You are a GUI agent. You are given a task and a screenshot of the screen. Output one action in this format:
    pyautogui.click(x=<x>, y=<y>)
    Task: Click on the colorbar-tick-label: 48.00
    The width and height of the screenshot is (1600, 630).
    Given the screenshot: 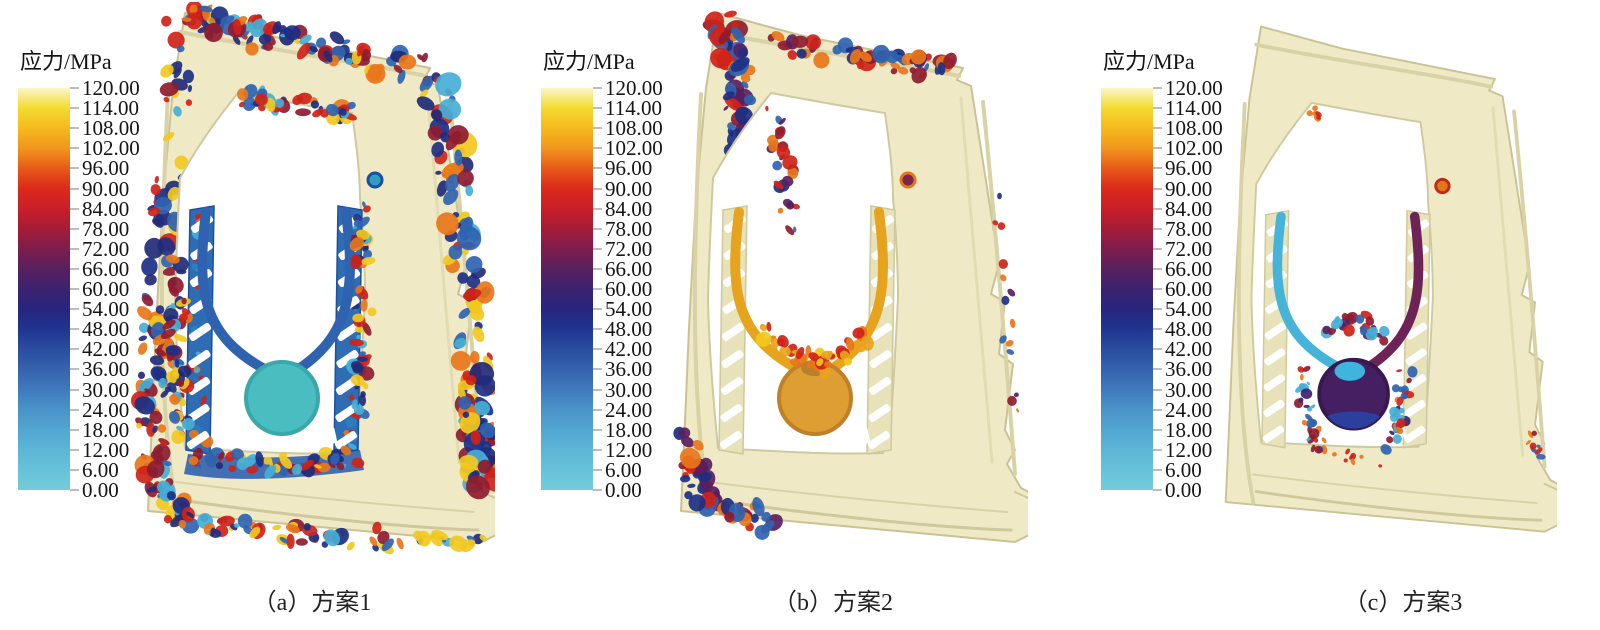 What is the action you would take?
    pyautogui.click(x=1189, y=329)
    